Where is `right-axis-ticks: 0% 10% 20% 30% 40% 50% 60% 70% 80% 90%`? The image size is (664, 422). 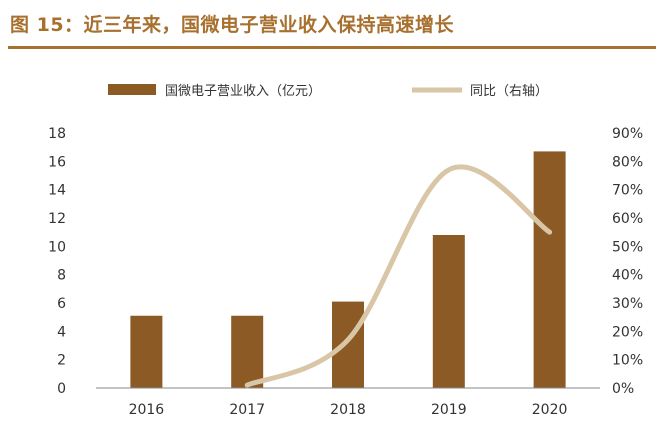
right-axis-ticks: 0% 10% 20% 30% 40% 50% 60% 70% 80% 90% is located at coordinates (627, 261).